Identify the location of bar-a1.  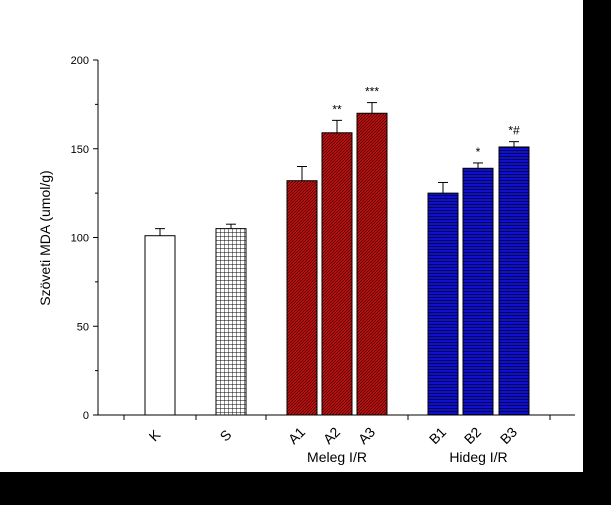
(302, 298).